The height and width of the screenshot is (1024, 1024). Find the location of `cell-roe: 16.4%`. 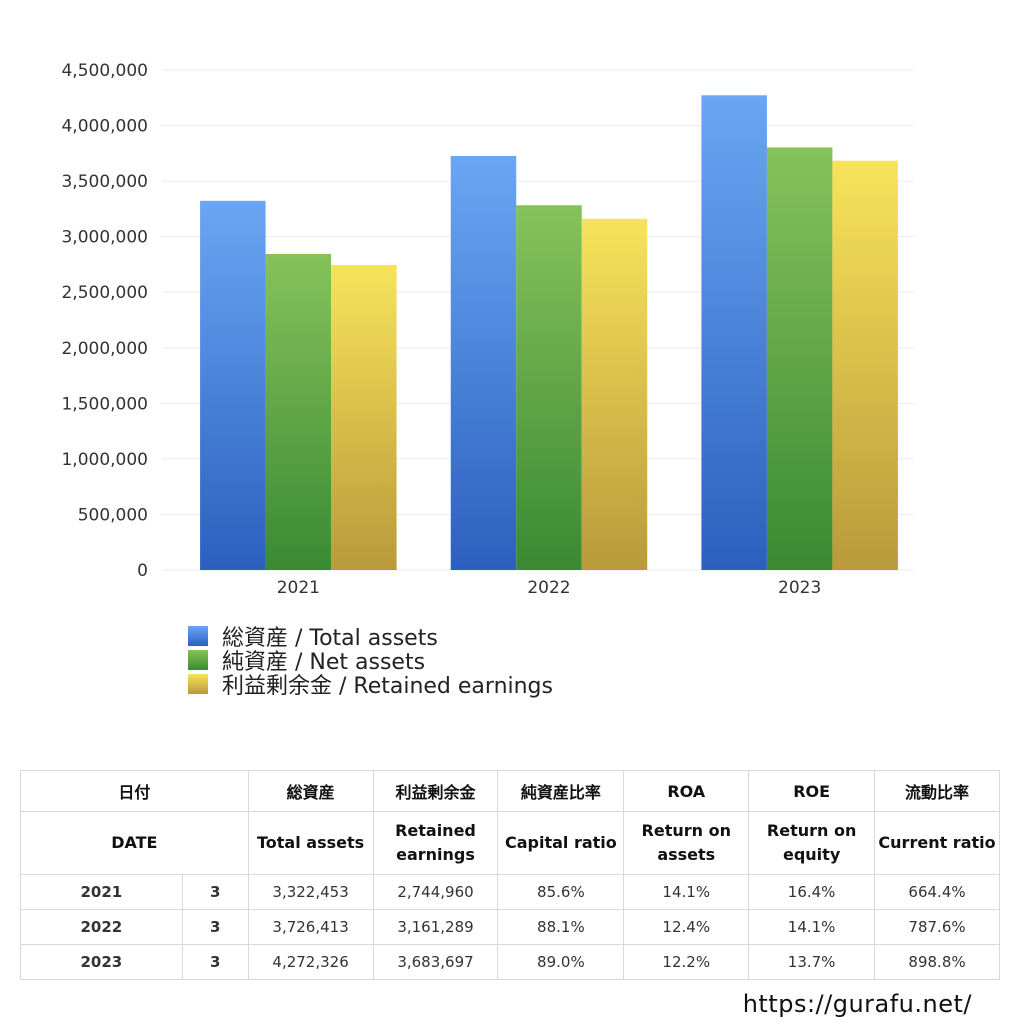

cell-roe: 16.4% is located at coordinates (812, 892).